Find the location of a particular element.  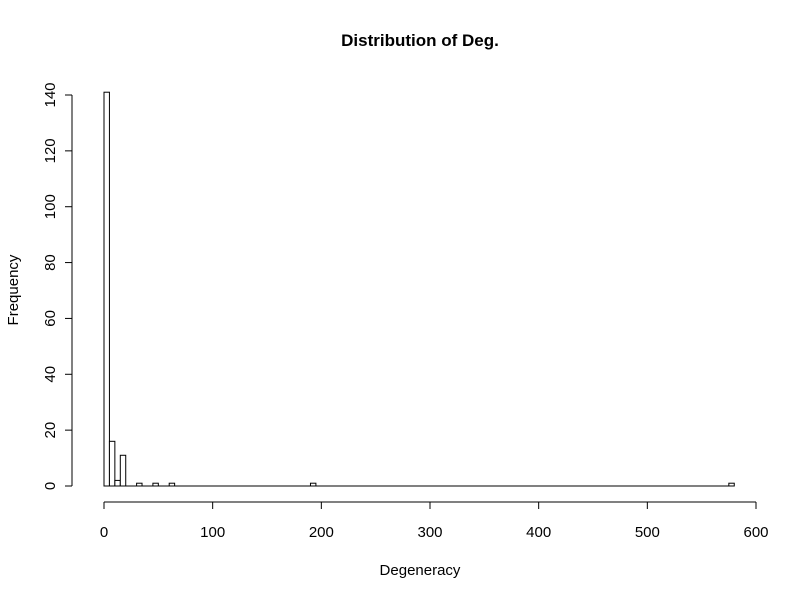

x-tick-label: 600 is located at coordinates (755, 532).